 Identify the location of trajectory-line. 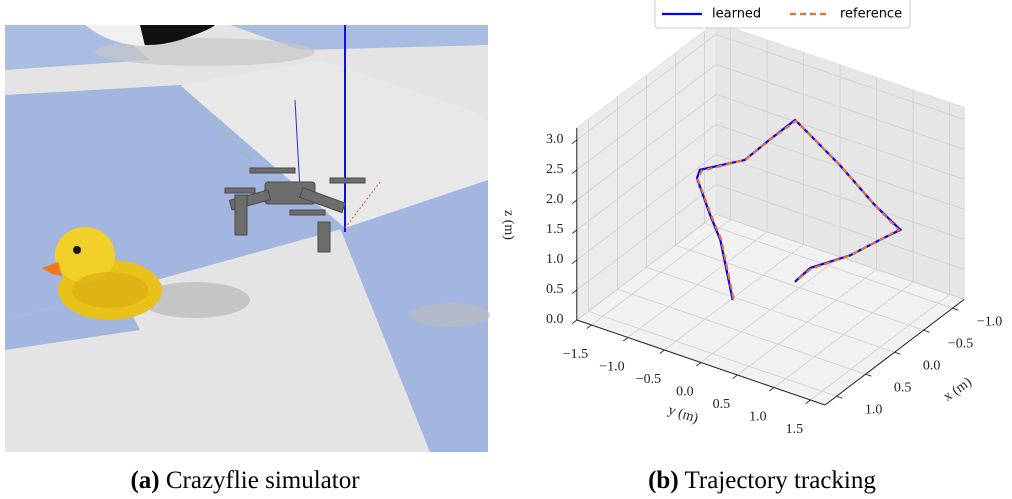
(798, 209).